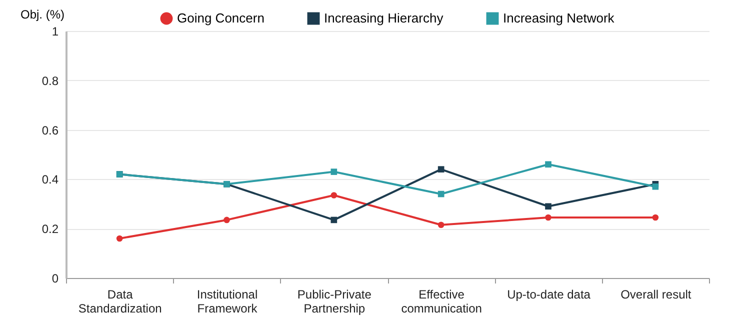  Describe the element at coordinates (227, 302) in the screenshot. I see `x-tick-label: Institutional Framework` at that location.